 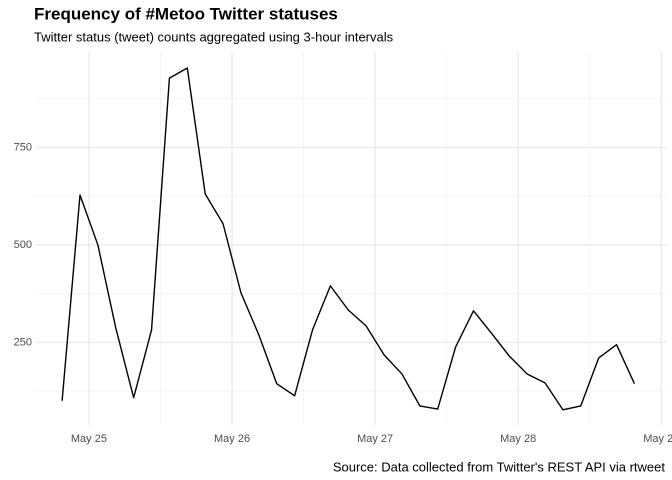 I want to click on y-tick-label: 750, so click(x=23, y=147).